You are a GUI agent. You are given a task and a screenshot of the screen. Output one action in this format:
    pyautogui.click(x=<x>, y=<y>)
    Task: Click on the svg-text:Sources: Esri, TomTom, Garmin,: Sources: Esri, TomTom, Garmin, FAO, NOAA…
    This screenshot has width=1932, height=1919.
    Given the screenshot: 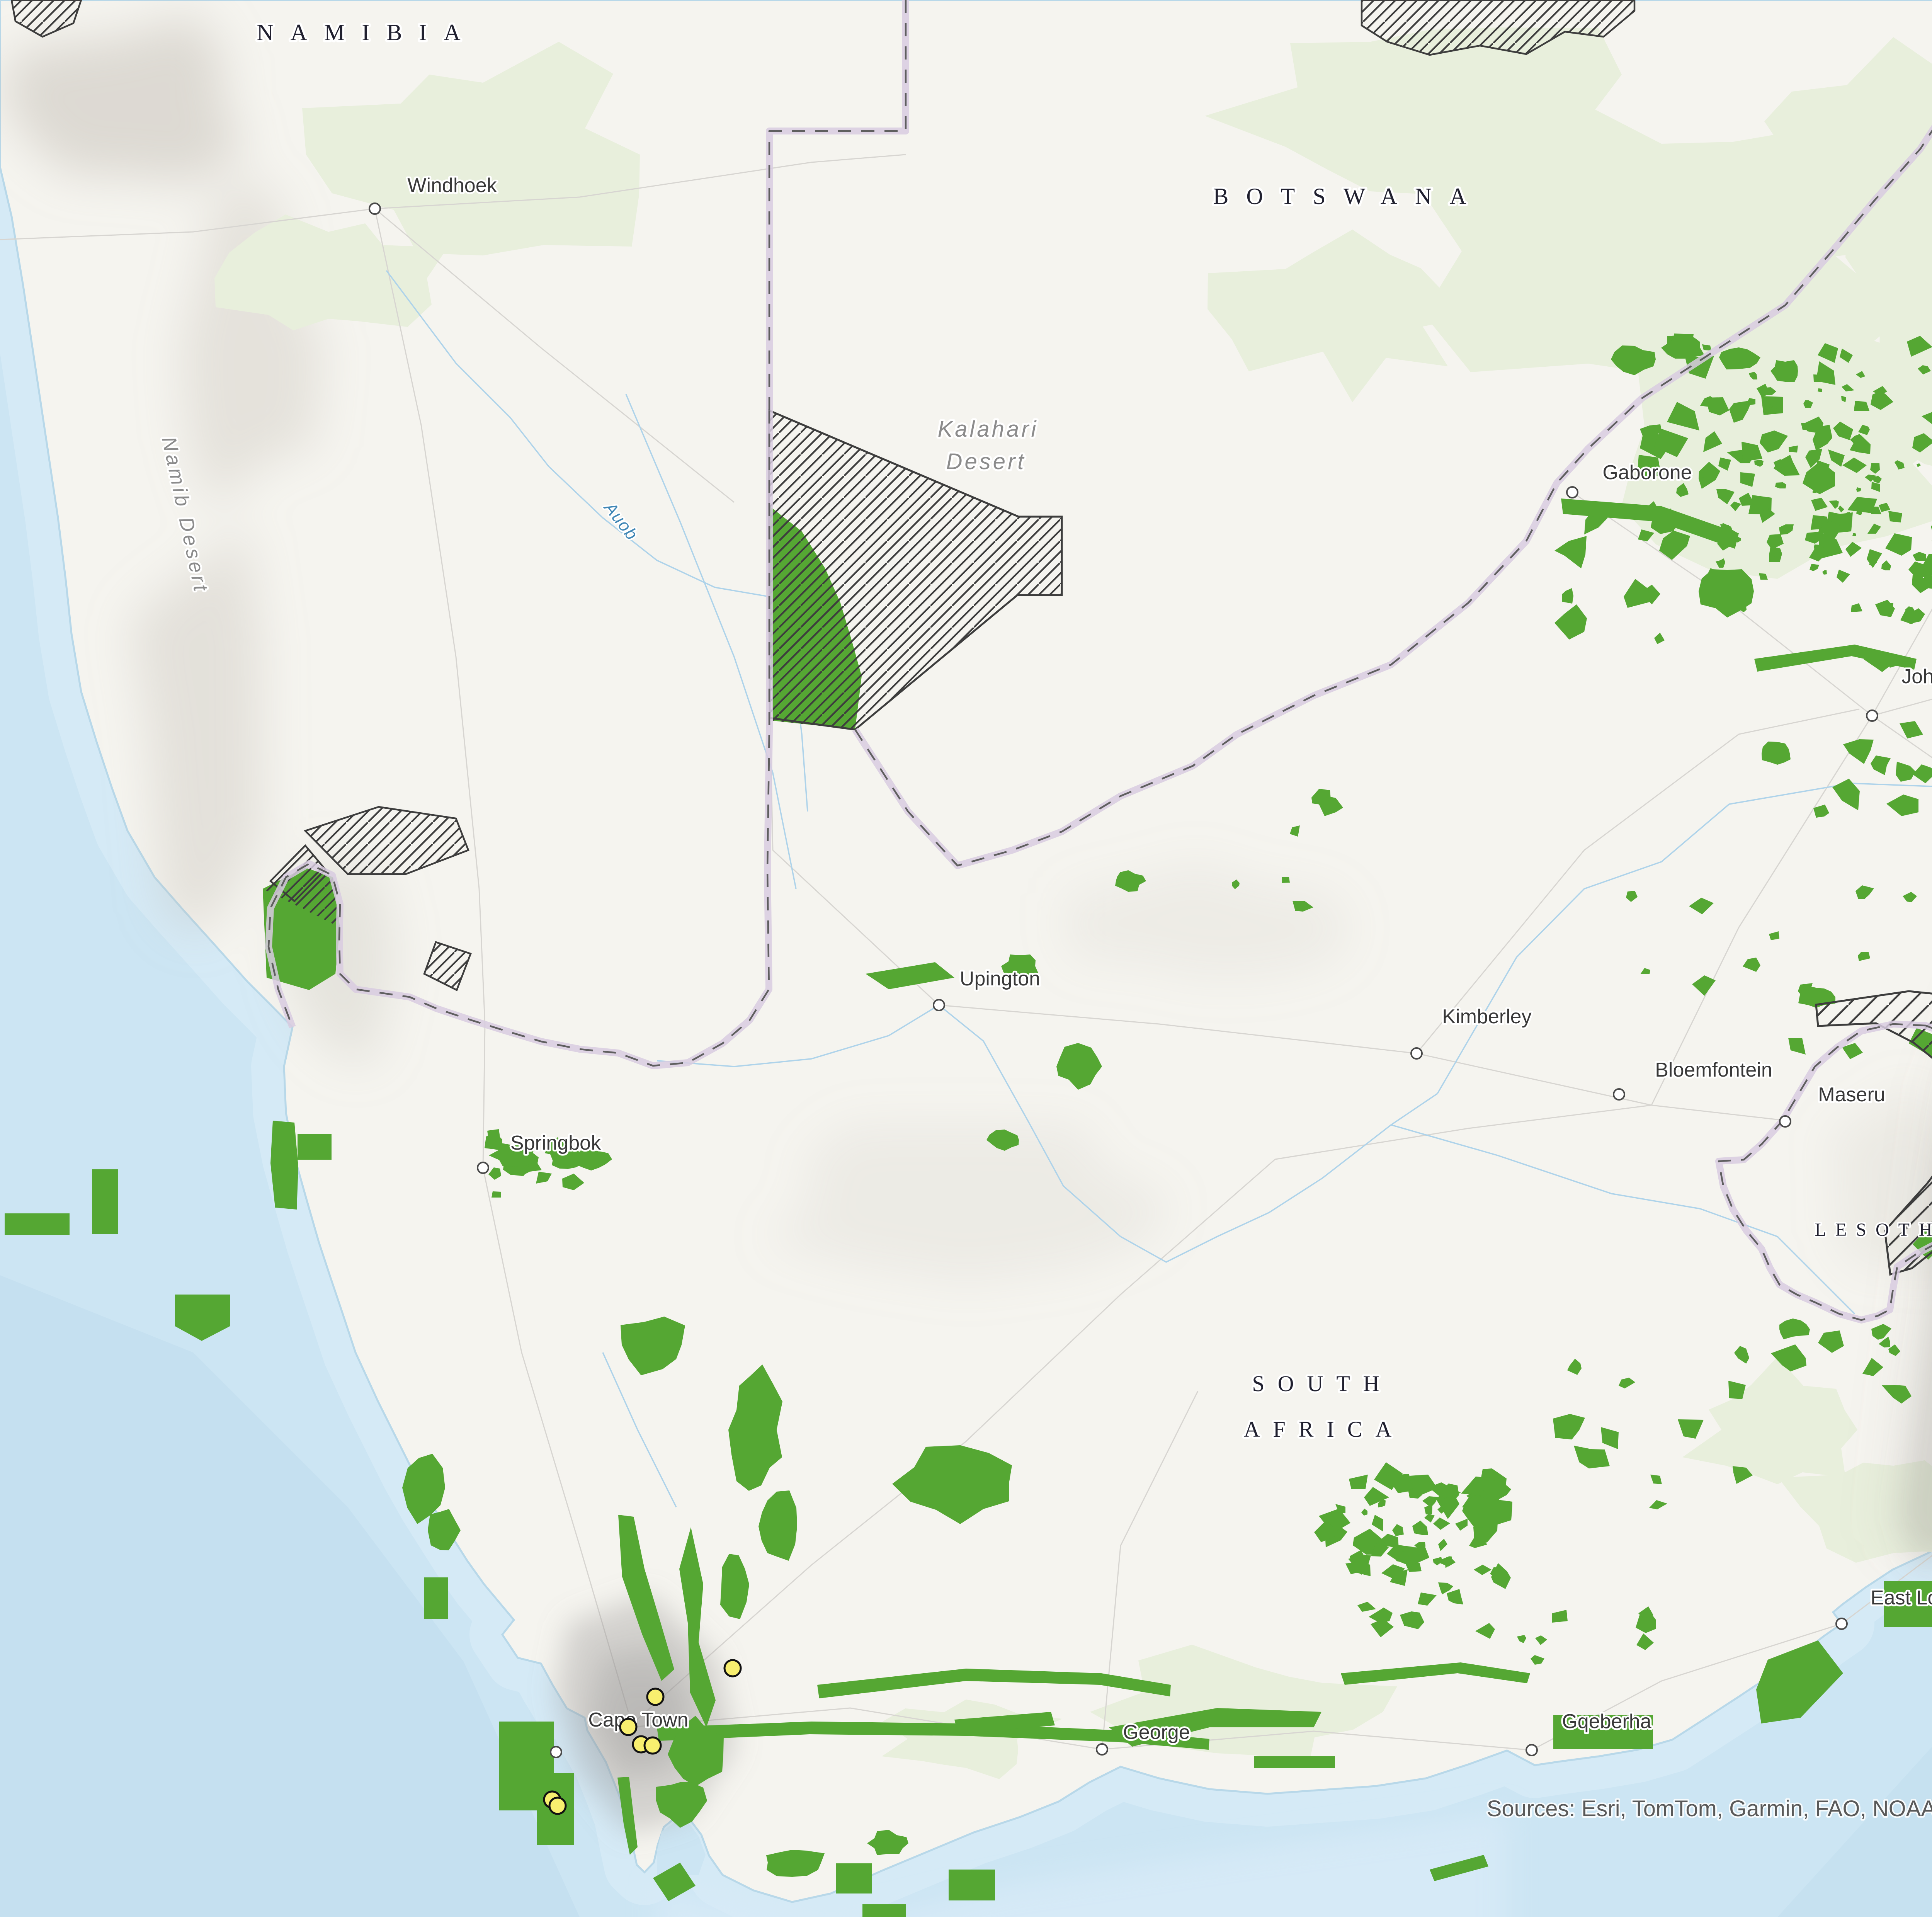 What is the action you would take?
    pyautogui.click(x=1710, y=1808)
    